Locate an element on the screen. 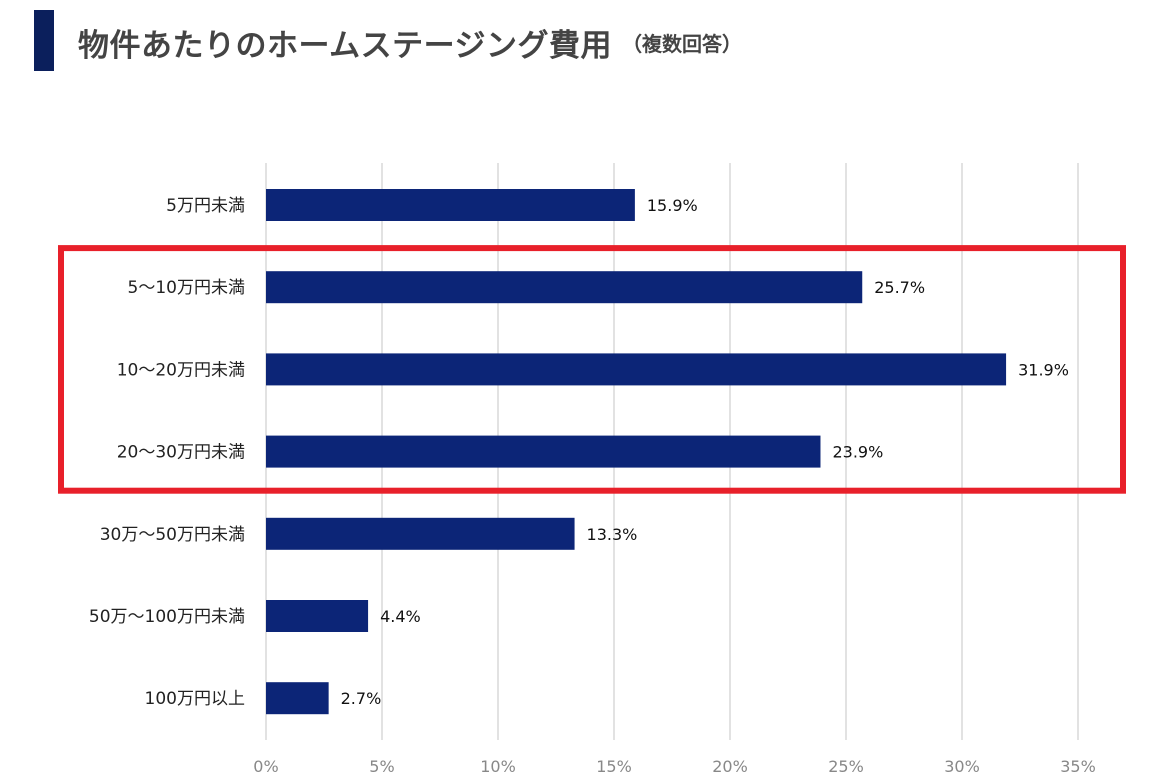 The height and width of the screenshot is (782, 1163). data-label: 31.9% is located at coordinates (1043, 369).